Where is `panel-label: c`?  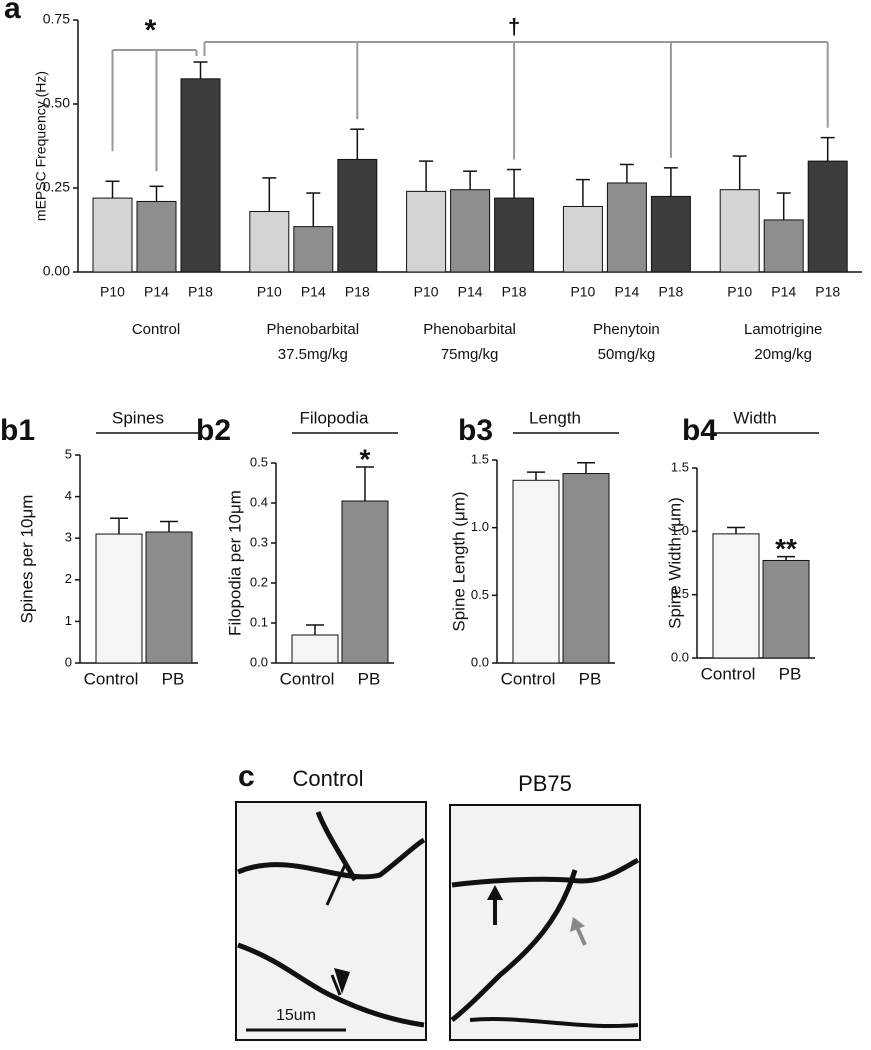
panel-label: c is located at coordinates (246, 776).